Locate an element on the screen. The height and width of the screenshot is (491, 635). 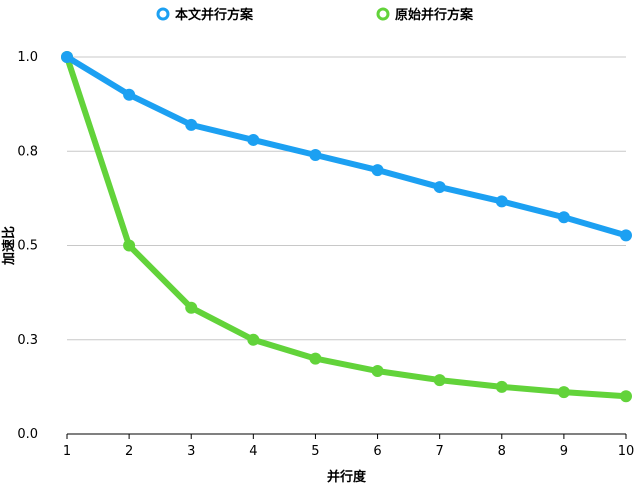
legend-label: 原始并行方案 is located at coordinates (434, 15).